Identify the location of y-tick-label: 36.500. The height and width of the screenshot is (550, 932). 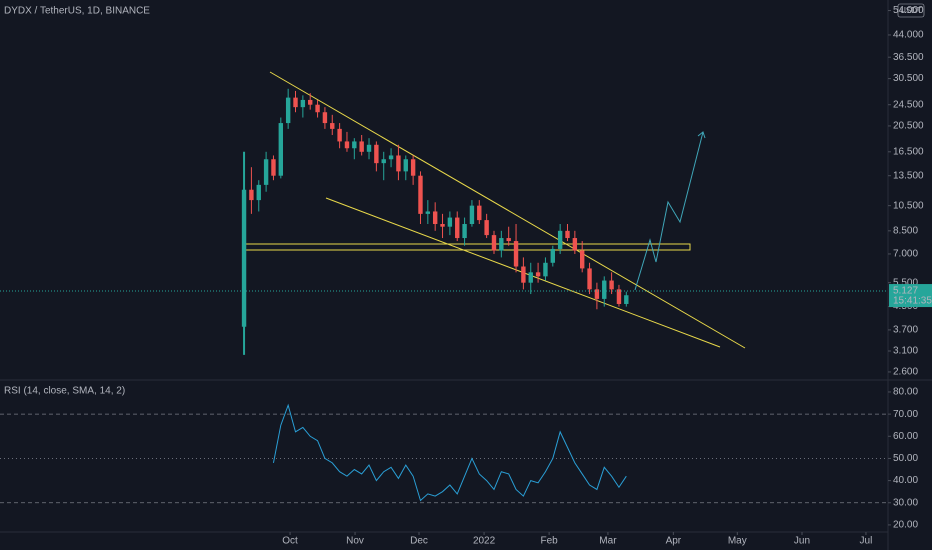
(908, 57).